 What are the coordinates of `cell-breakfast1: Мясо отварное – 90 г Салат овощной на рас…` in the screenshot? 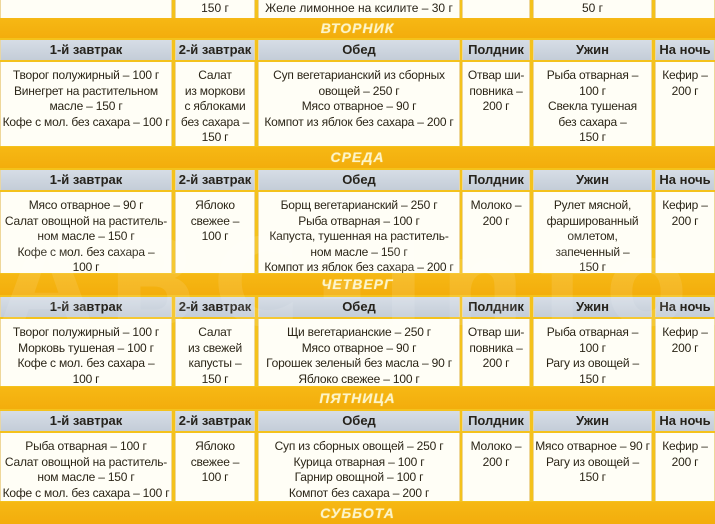 It's located at (86, 232).